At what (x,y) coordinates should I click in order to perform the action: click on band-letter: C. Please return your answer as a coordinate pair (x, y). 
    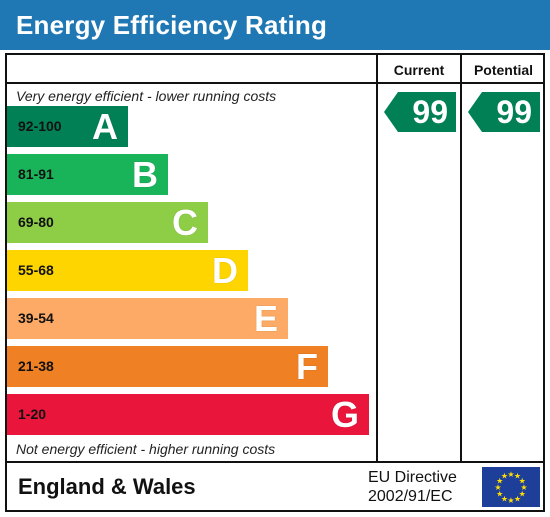
    Looking at the image, I should click on (185, 222).